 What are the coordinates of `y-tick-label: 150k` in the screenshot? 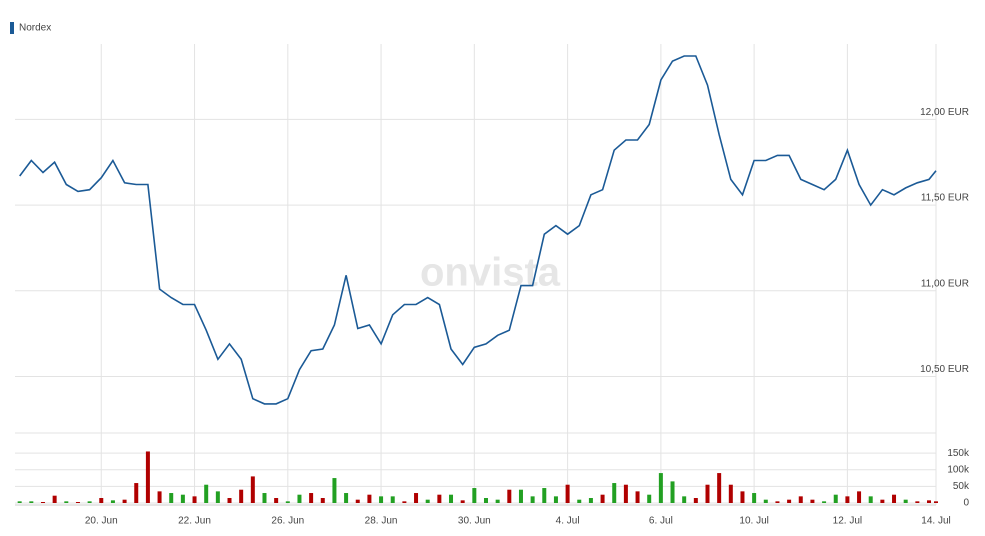 It's located at (958, 453).